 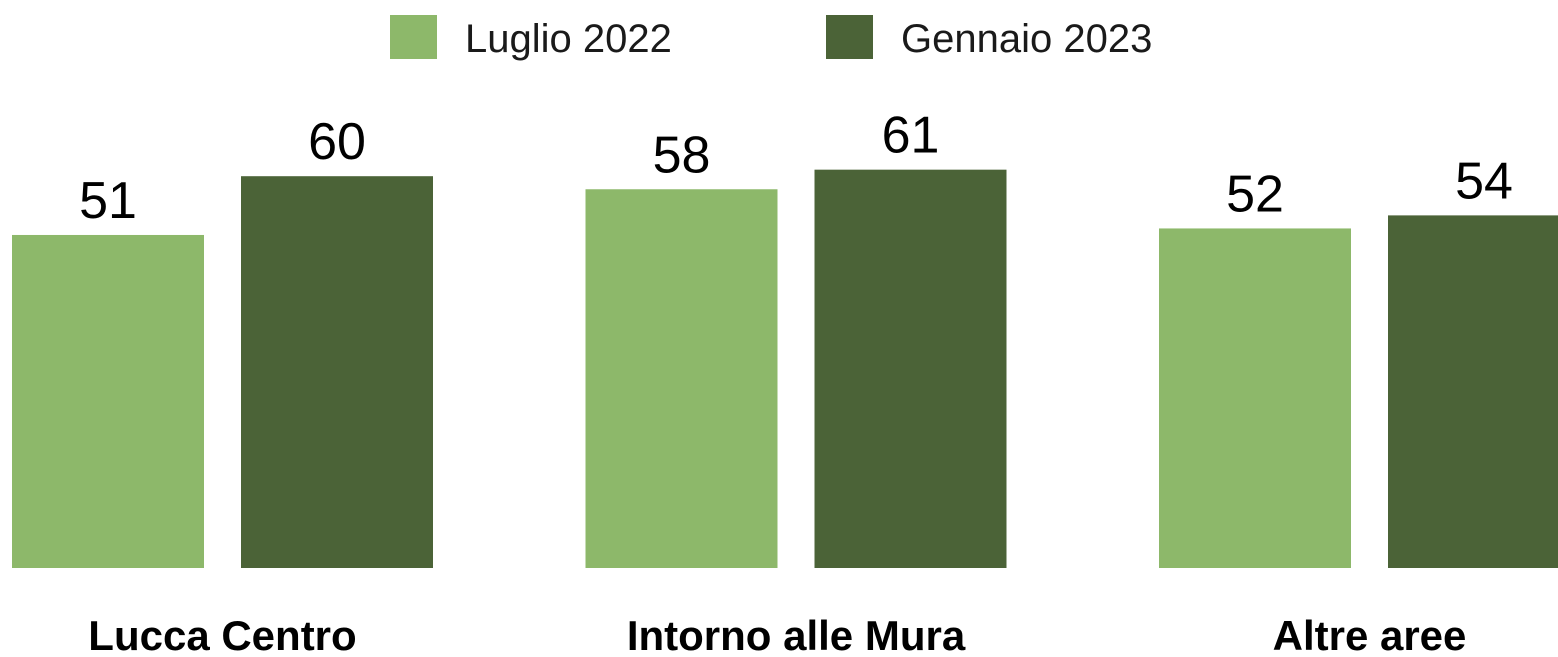 What do you see at coordinates (337, 142) in the screenshot?
I see `value-label: 60` at bounding box center [337, 142].